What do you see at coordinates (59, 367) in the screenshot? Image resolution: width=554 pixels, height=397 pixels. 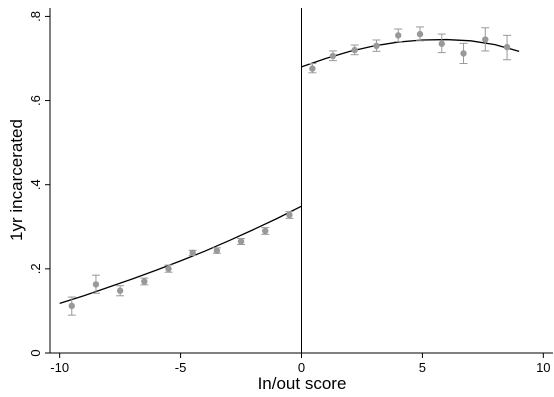 I see `x-tick-label: -10` at bounding box center [59, 367].